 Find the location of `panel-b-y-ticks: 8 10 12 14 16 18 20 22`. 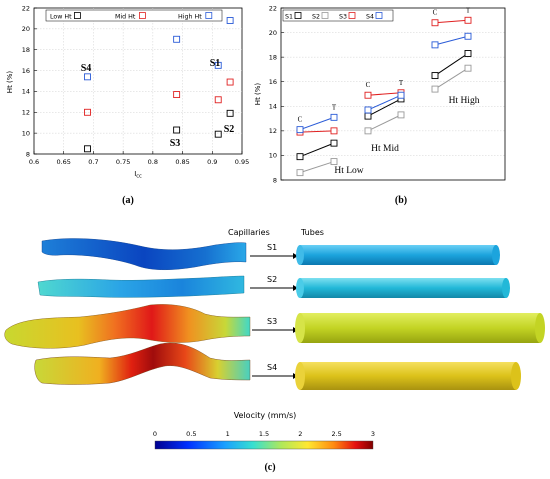

panel-b-y-ticks: 8 10 12 14 16 18 20 22 is located at coordinates (276, 94).